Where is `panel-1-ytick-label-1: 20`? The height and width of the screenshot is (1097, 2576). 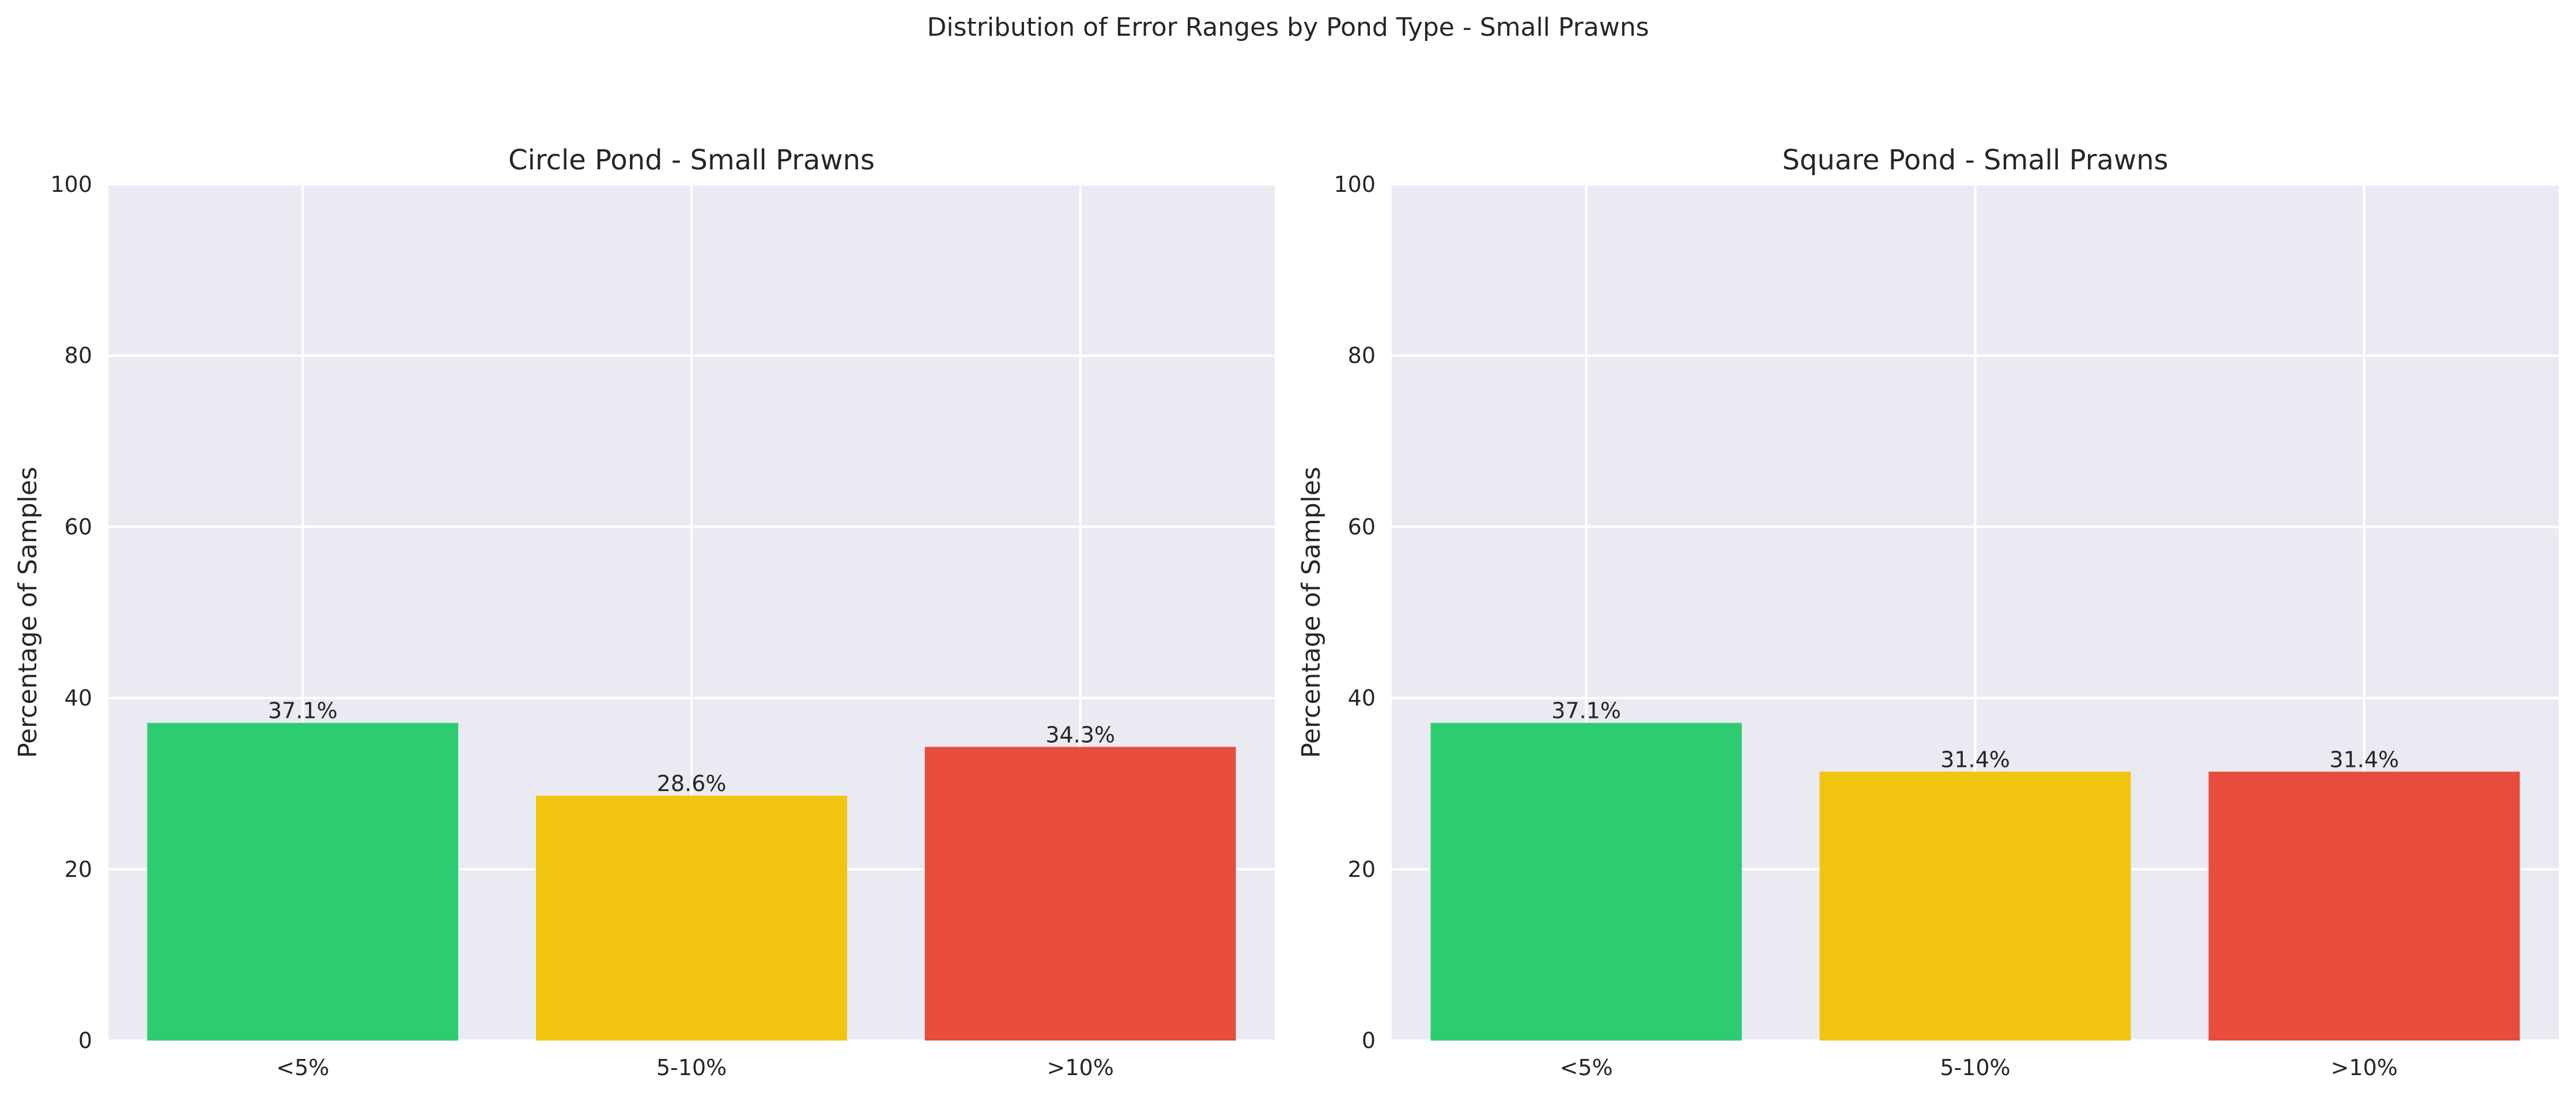
panel-1-ytick-label-1: 20 is located at coordinates (78, 869).